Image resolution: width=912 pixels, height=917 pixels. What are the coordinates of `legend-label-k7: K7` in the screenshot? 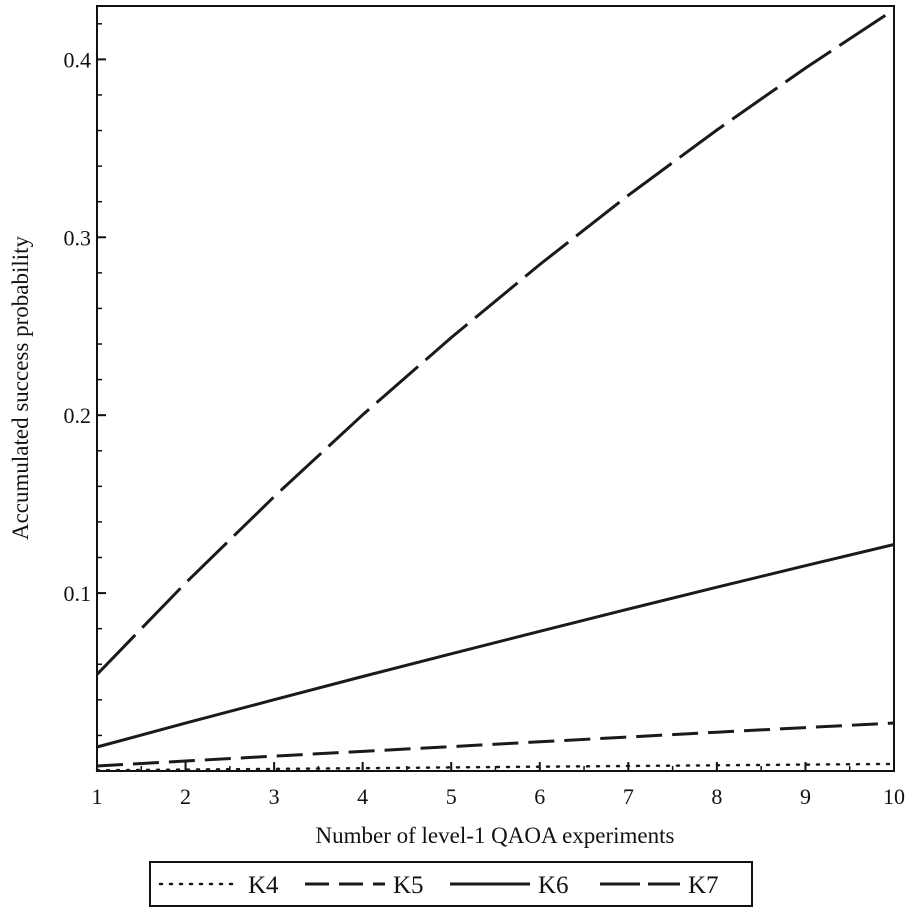 It's located at (703, 885).